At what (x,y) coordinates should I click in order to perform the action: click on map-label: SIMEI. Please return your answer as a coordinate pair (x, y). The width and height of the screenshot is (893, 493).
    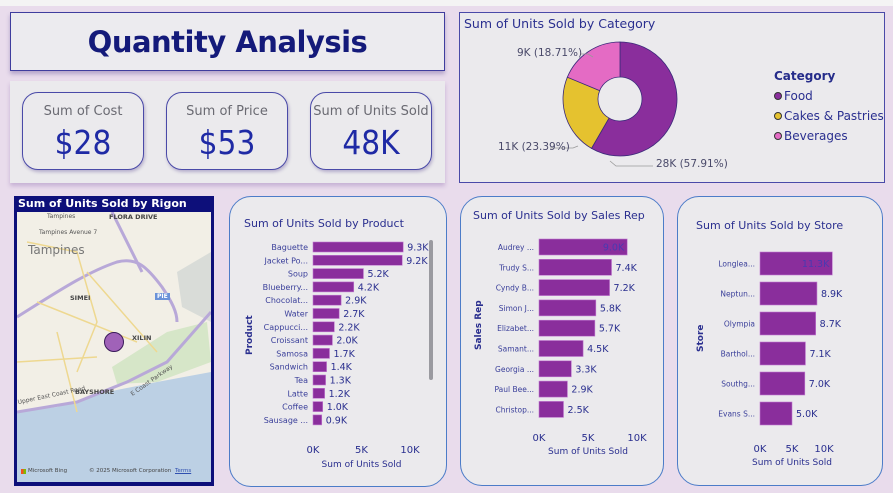
    Looking at the image, I should click on (80, 298).